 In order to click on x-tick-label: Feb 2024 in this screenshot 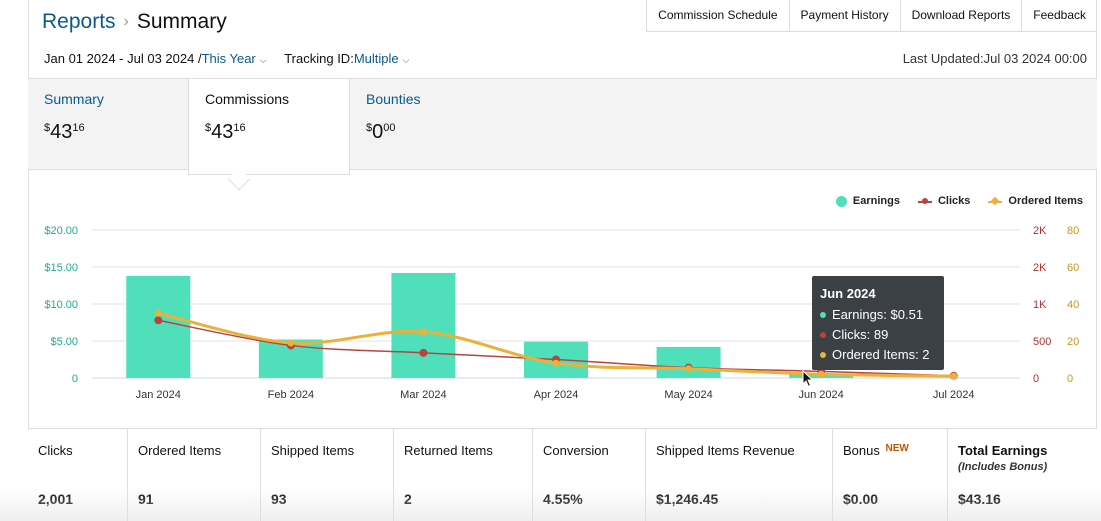, I will do `click(291, 395)`.